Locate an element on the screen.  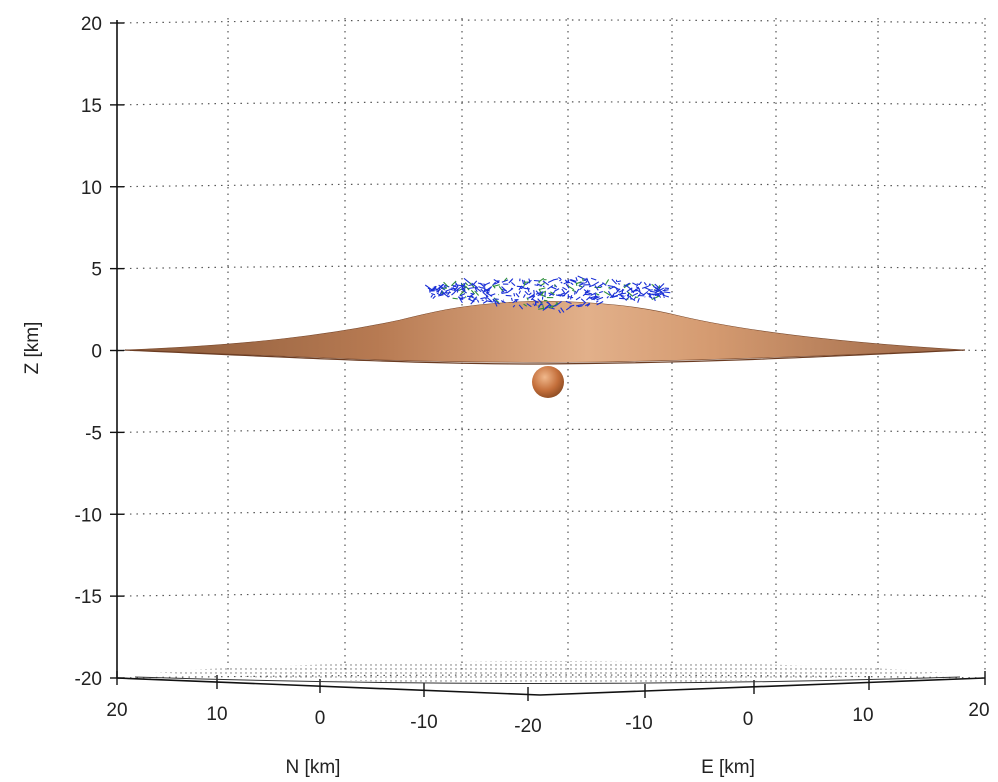
grid-line-horizontal is located at coordinates (551, 594).